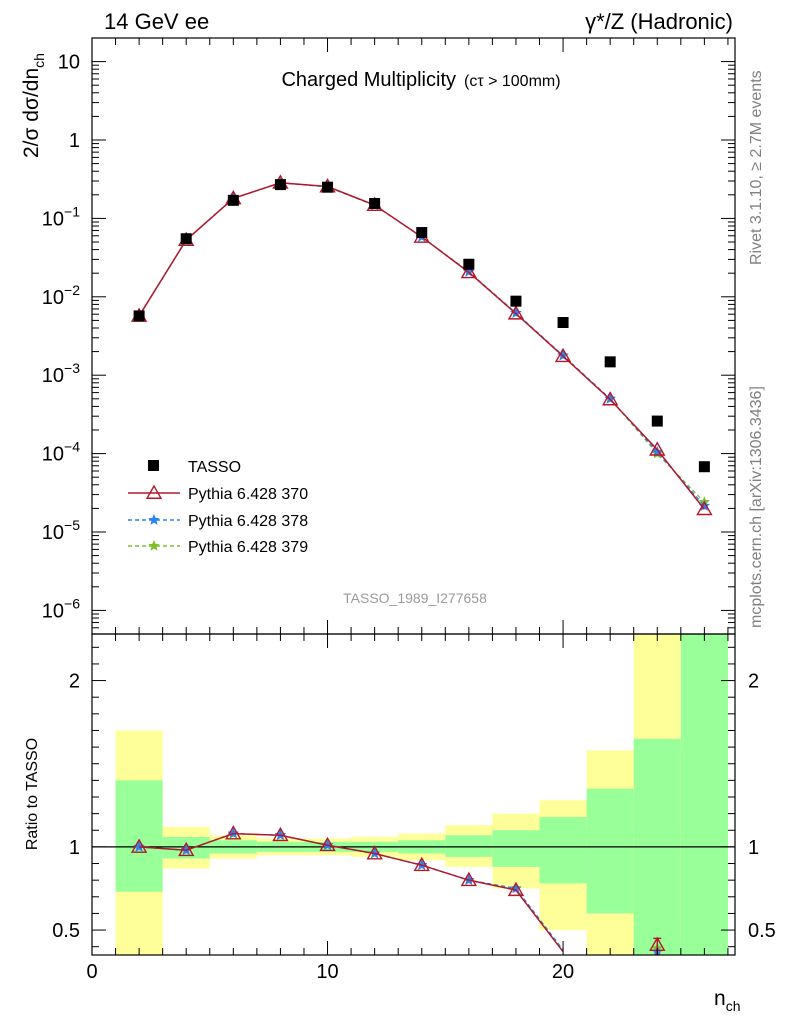 The width and height of the screenshot is (786, 1024). What do you see at coordinates (61, 216) in the screenshot?
I see `main-y-tick-label: 10⁻¹` at bounding box center [61, 216].